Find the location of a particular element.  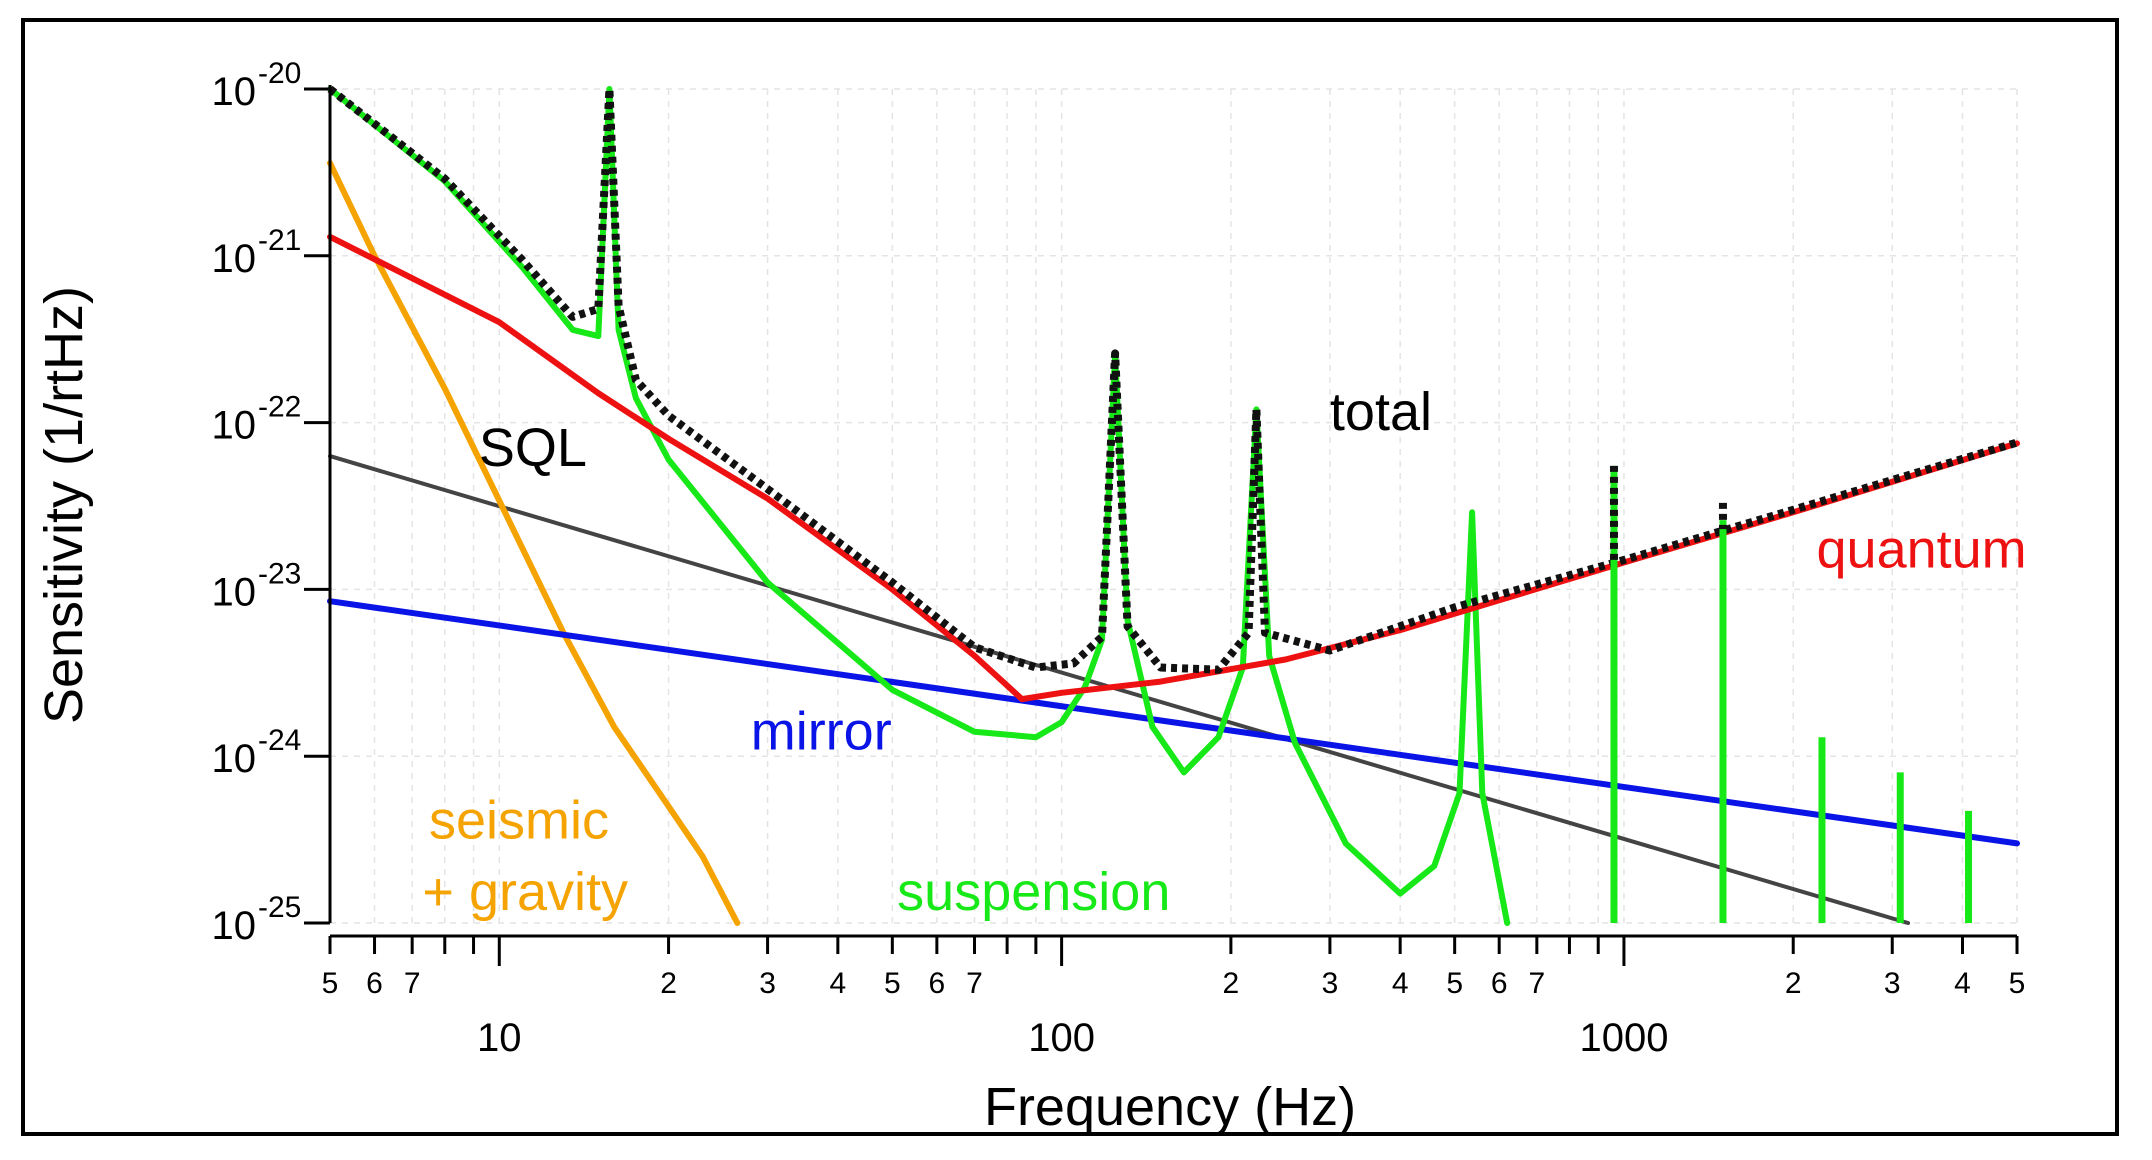

y-tick-label-exponent: -25 is located at coordinates (279, 907).